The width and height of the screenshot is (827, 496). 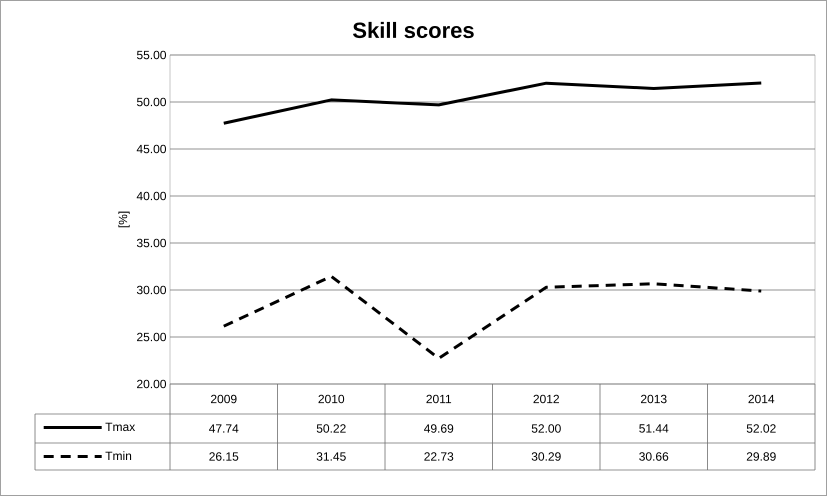 What do you see at coordinates (439, 428) in the screenshot?
I see `data-label: 49.69` at bounding box center [439, 428].